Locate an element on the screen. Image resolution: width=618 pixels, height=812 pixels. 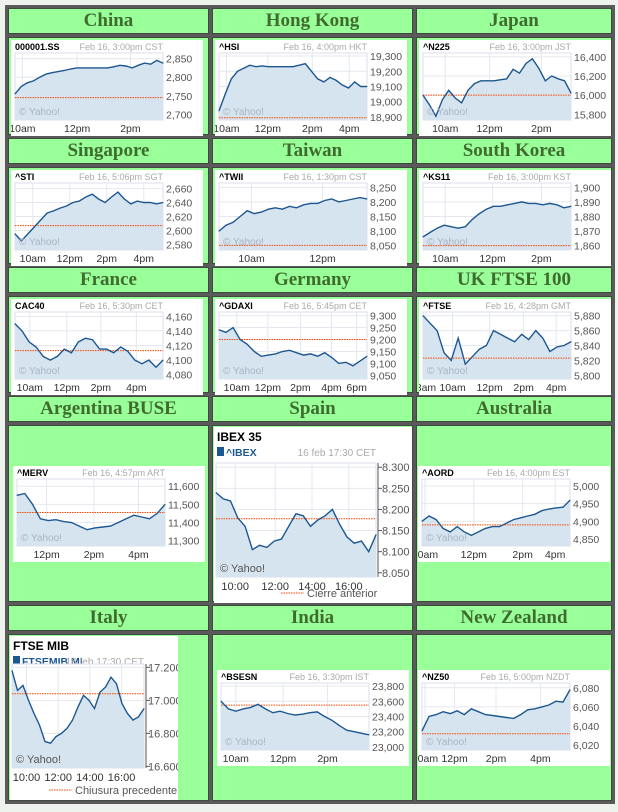
chart-date: 16 feb 17:30 CET is located at coordinates (337, 453).